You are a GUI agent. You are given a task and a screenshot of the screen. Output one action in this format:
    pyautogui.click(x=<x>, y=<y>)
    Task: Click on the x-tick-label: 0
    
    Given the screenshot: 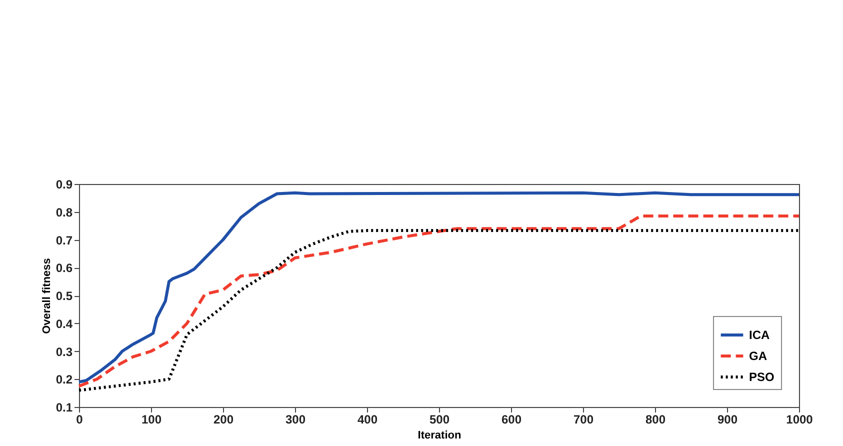 What is the action you would take?
    pyautogui.click(x=80, y=419)
    